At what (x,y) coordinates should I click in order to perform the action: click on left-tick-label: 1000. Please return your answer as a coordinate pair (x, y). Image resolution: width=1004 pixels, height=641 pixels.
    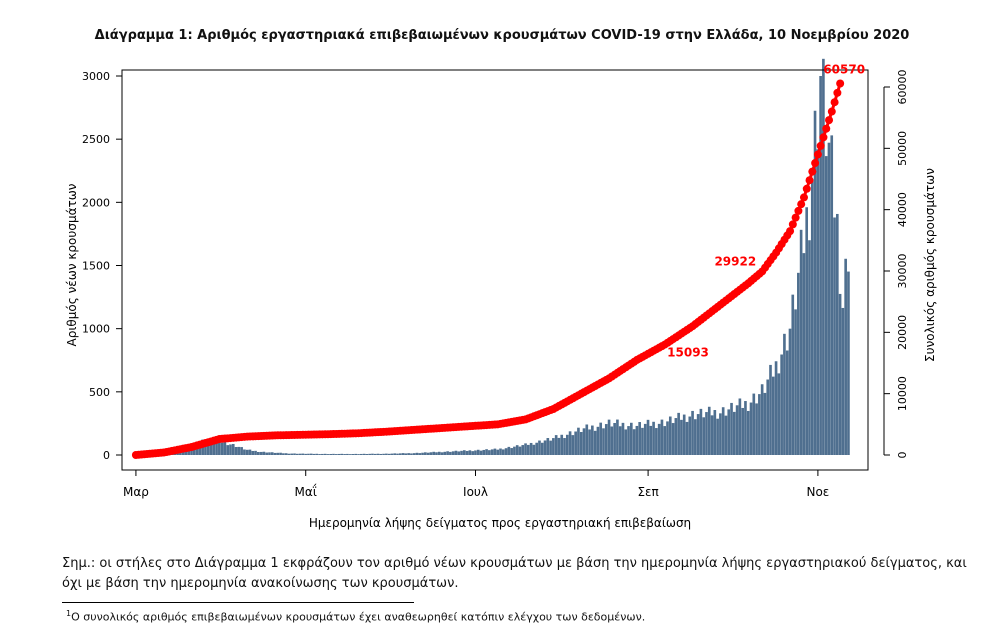
    Looking at the image, I should click on (96, 329).